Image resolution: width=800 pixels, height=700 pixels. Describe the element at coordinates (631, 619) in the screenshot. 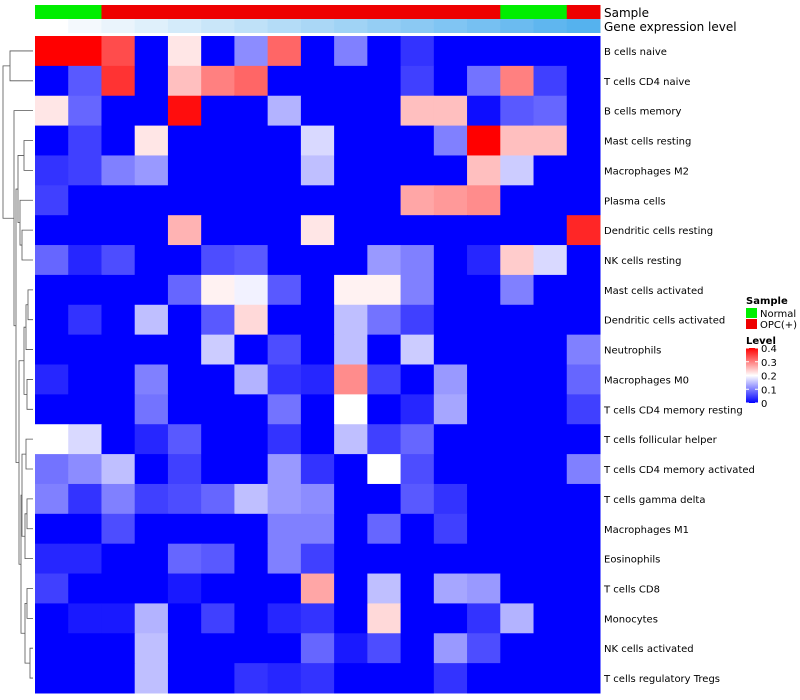

I see `row-label: Monocytes` at that location.